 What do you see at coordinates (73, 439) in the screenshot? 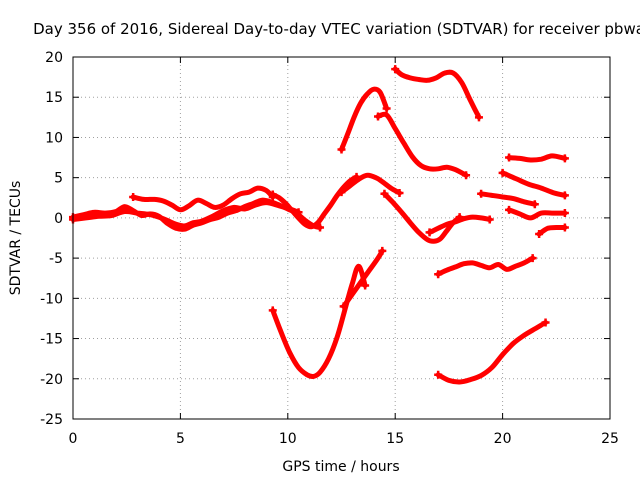
I see `x-tick-label: 0` at bounding box center [73, 439].